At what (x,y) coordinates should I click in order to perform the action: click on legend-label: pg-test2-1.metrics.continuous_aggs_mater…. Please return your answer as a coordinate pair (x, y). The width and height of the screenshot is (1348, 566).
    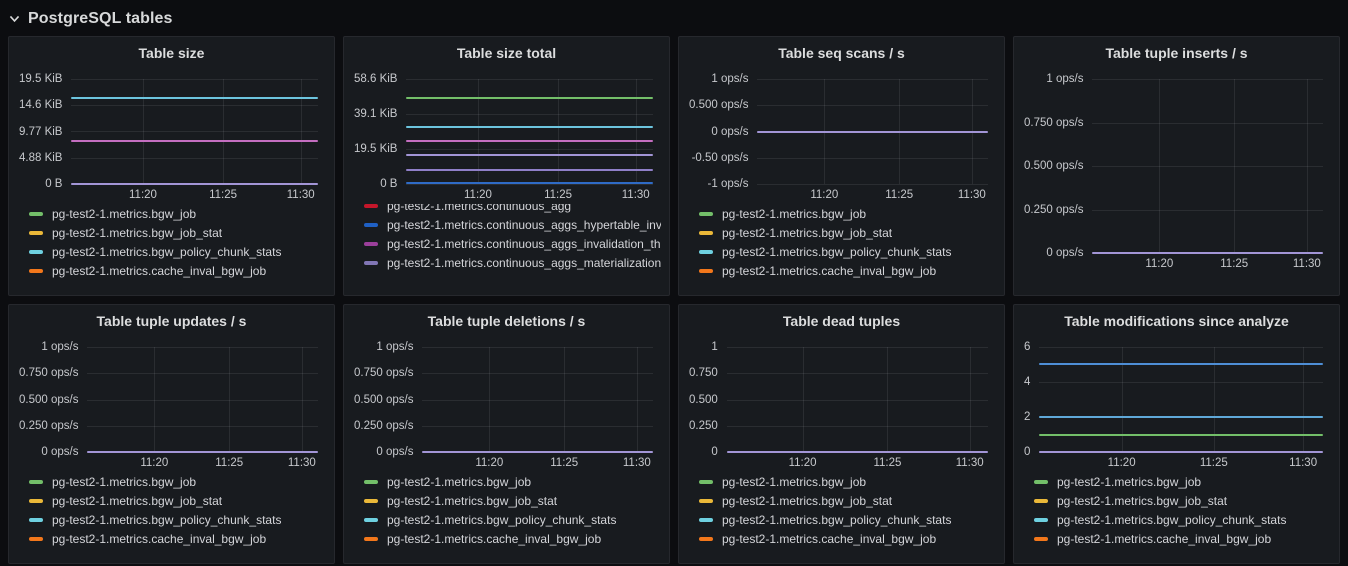
    Looking at the image, I should click on (524, 262).